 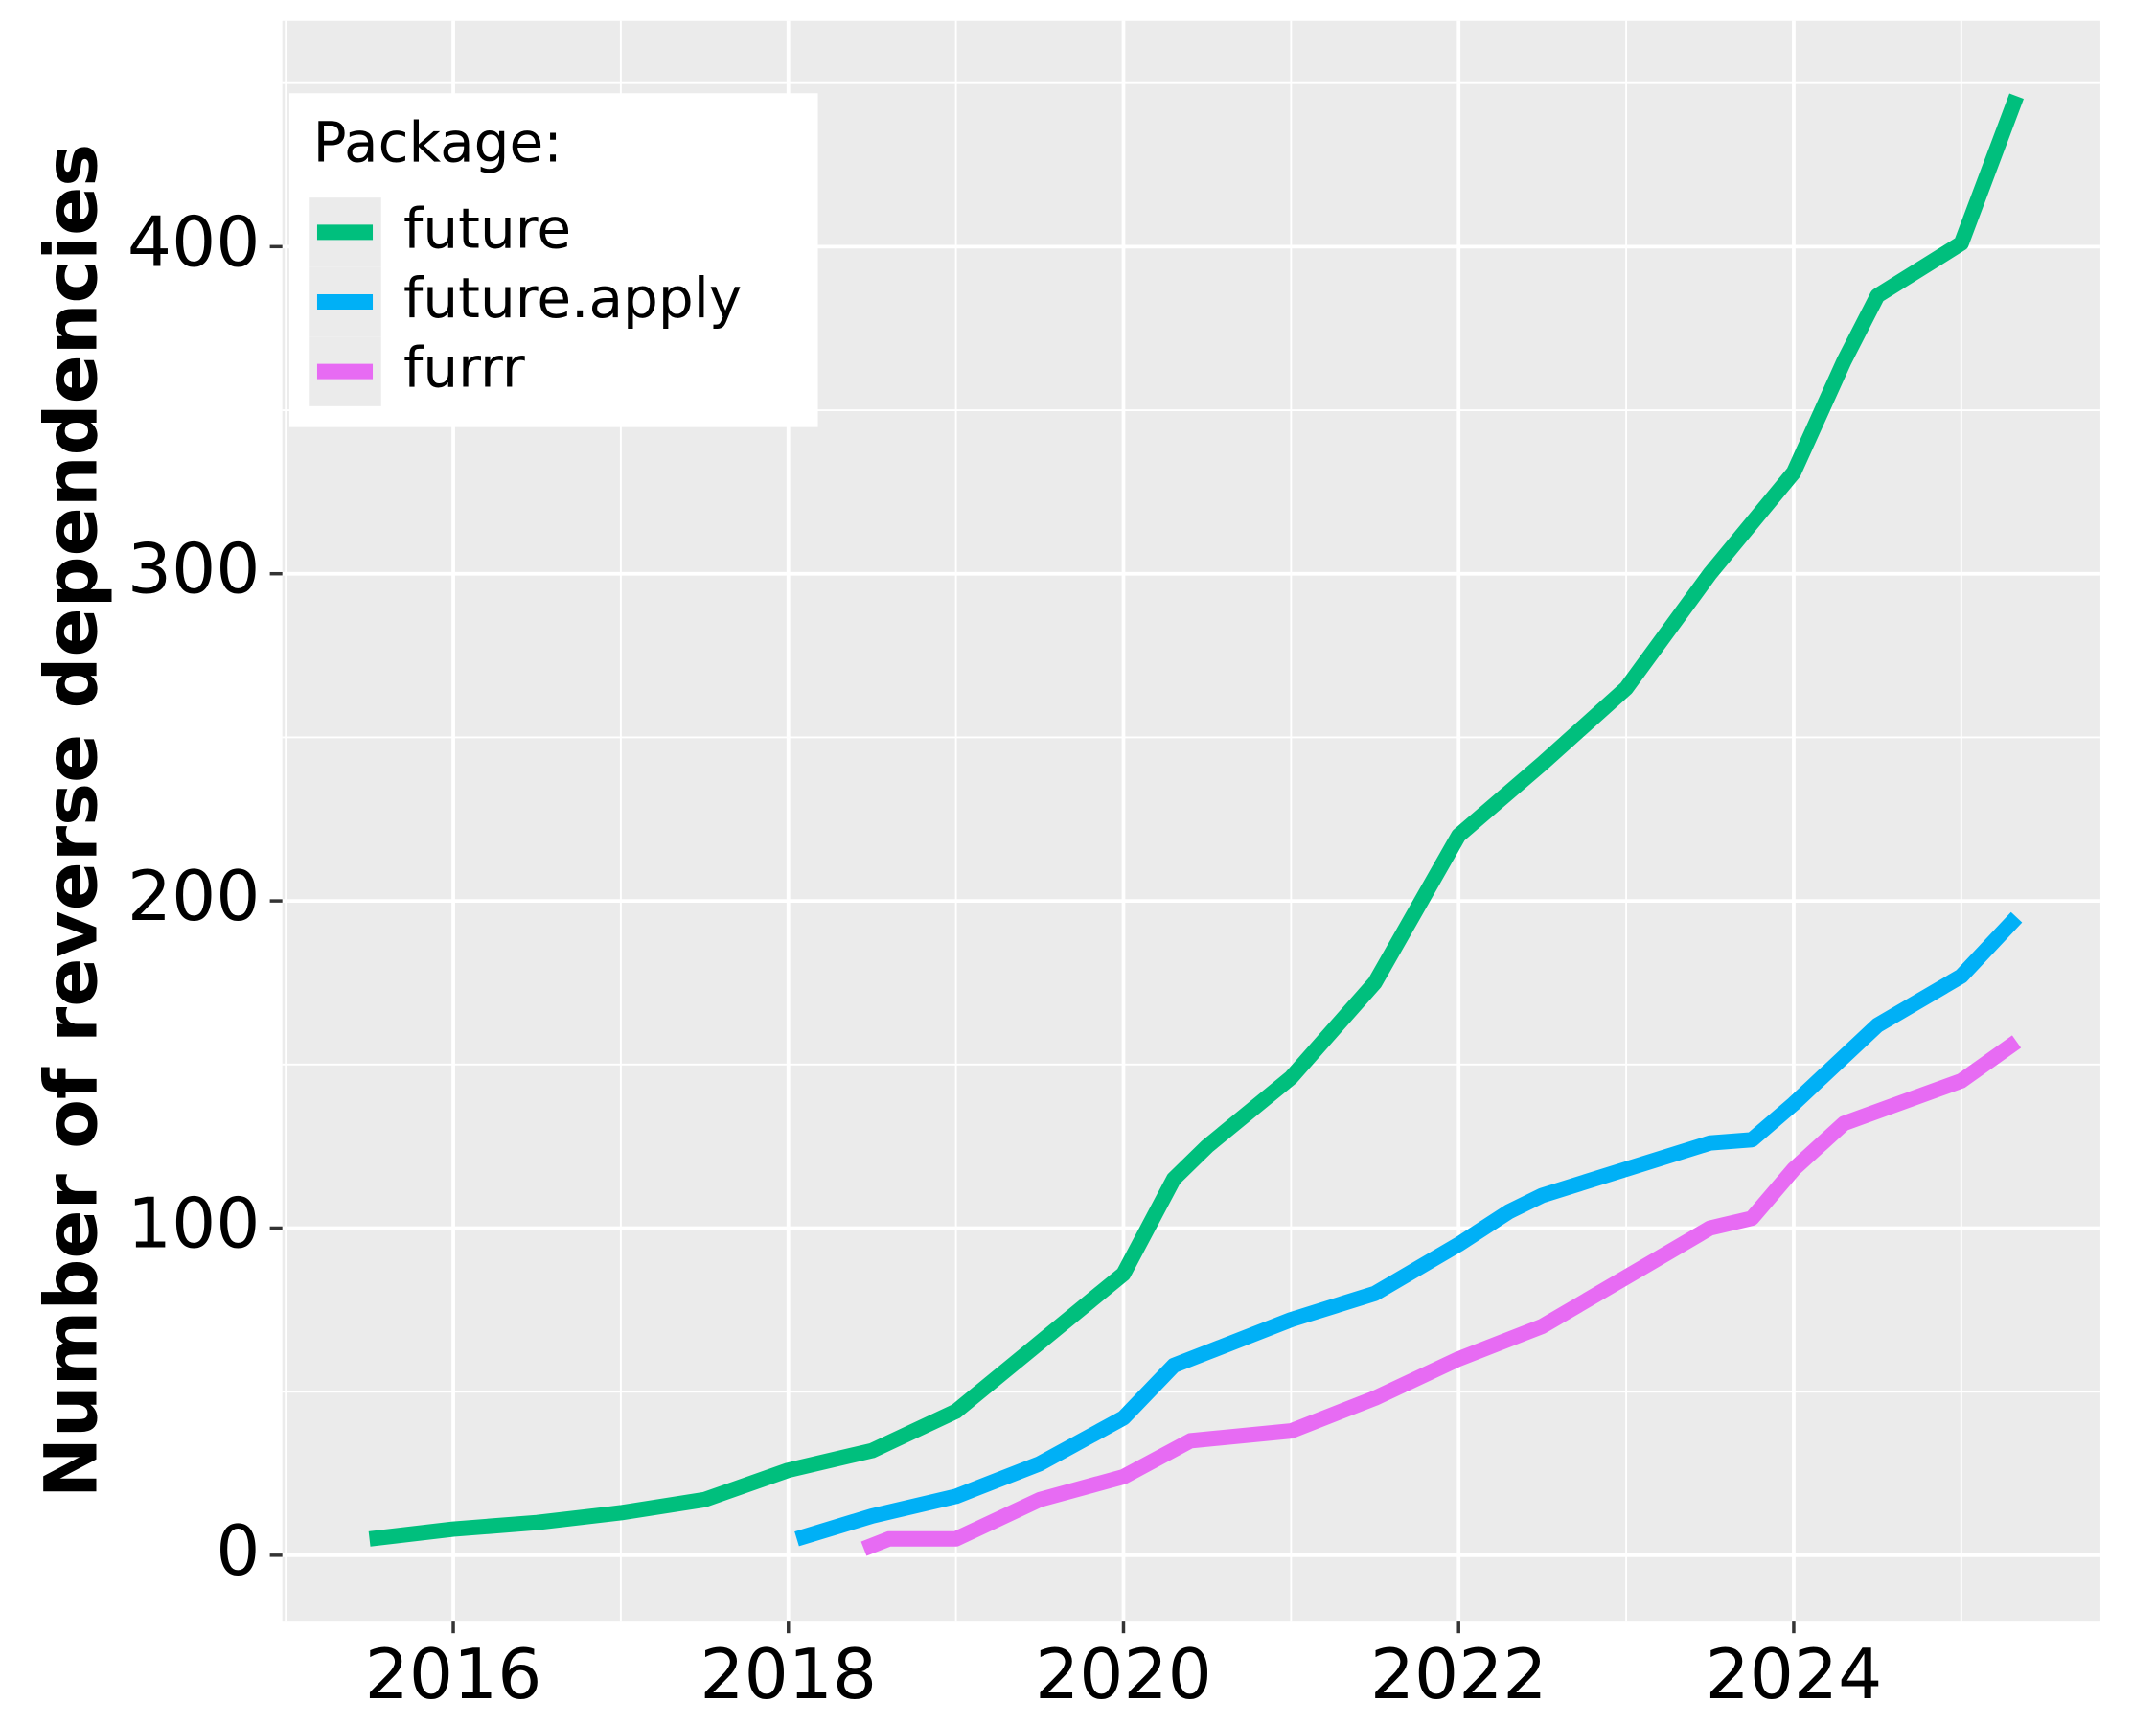 What do you see at coordinates (71, 821) in the screenshot?
I see `y-axis-title: Number of reverse dependencies` at bounding box center [71, 821].